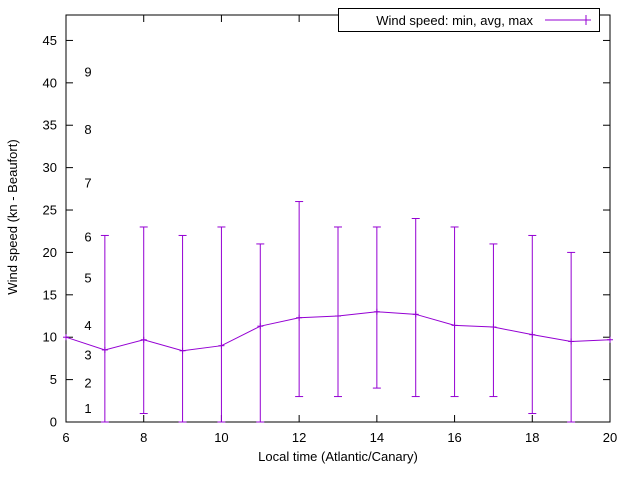 The width and height of the screenshot is (640, 485). What do you see at coordinates (87, 325) in the screenshot?
I see `beaufort-label: 4` at bounding box center [87, 325].